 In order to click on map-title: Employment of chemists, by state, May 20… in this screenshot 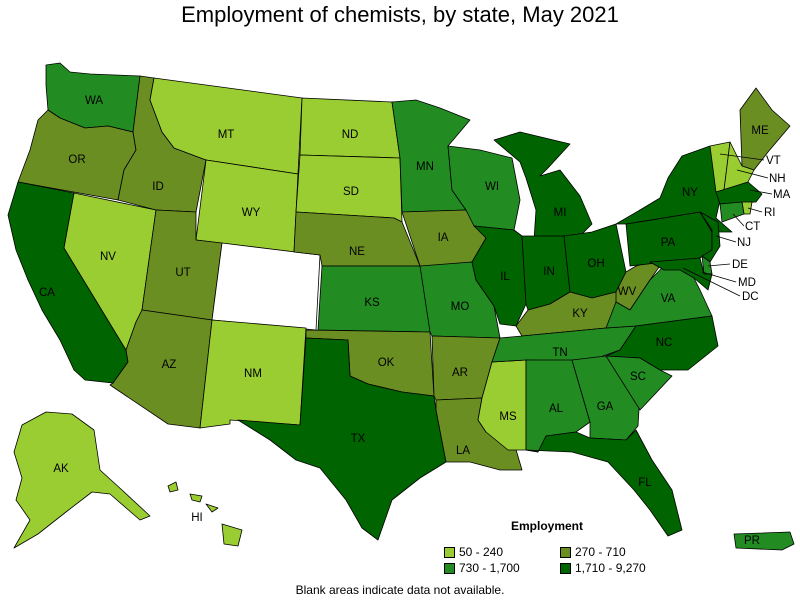, I will do `click(400, 14)`.